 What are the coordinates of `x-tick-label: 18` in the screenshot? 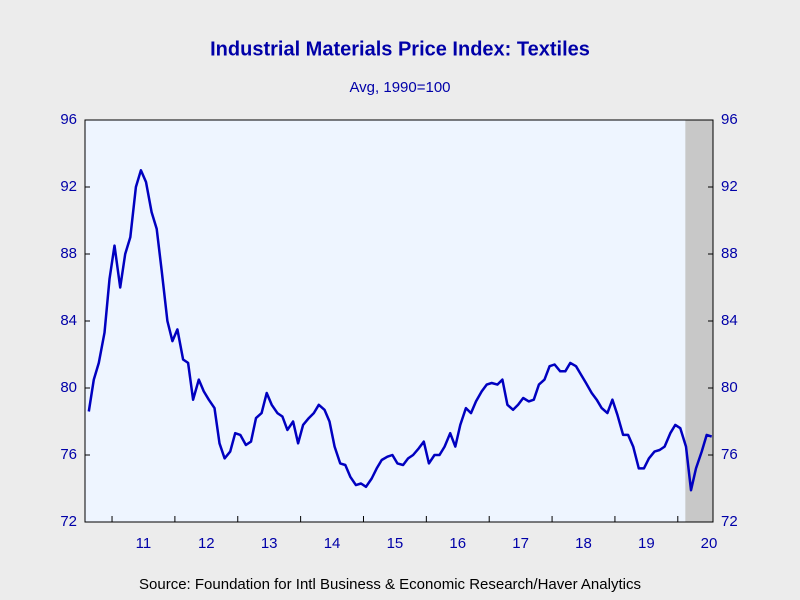 It's located at (583, 543).